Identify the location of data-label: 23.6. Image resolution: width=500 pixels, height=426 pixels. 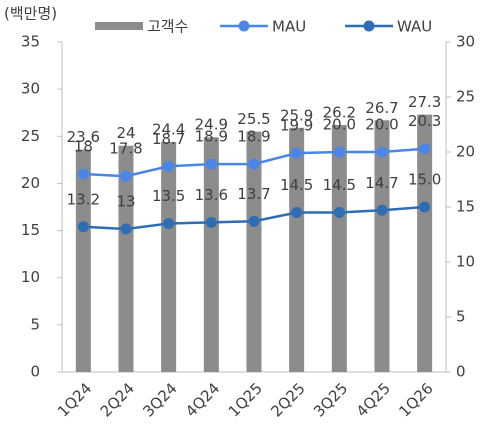
(83, 137).